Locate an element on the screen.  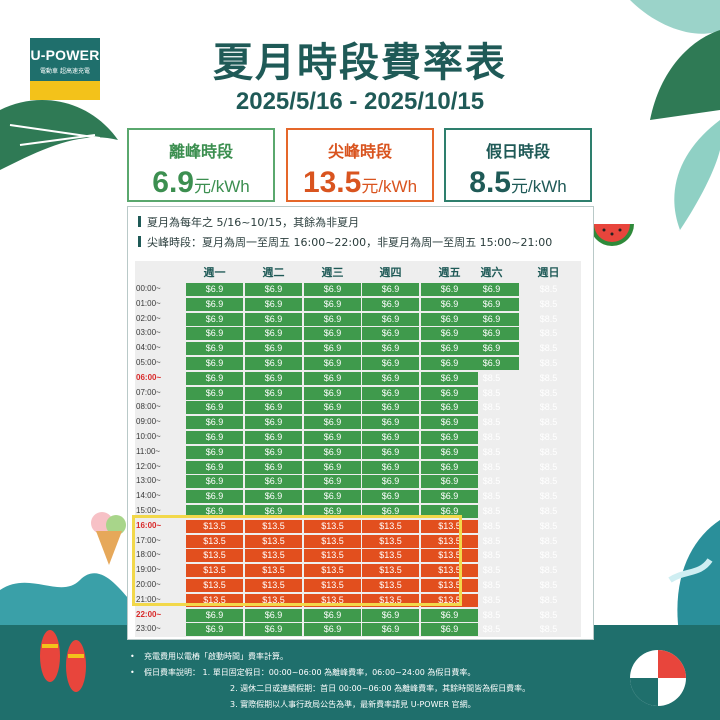
time-label: 06:00~ is located at coordinates (149, 377).